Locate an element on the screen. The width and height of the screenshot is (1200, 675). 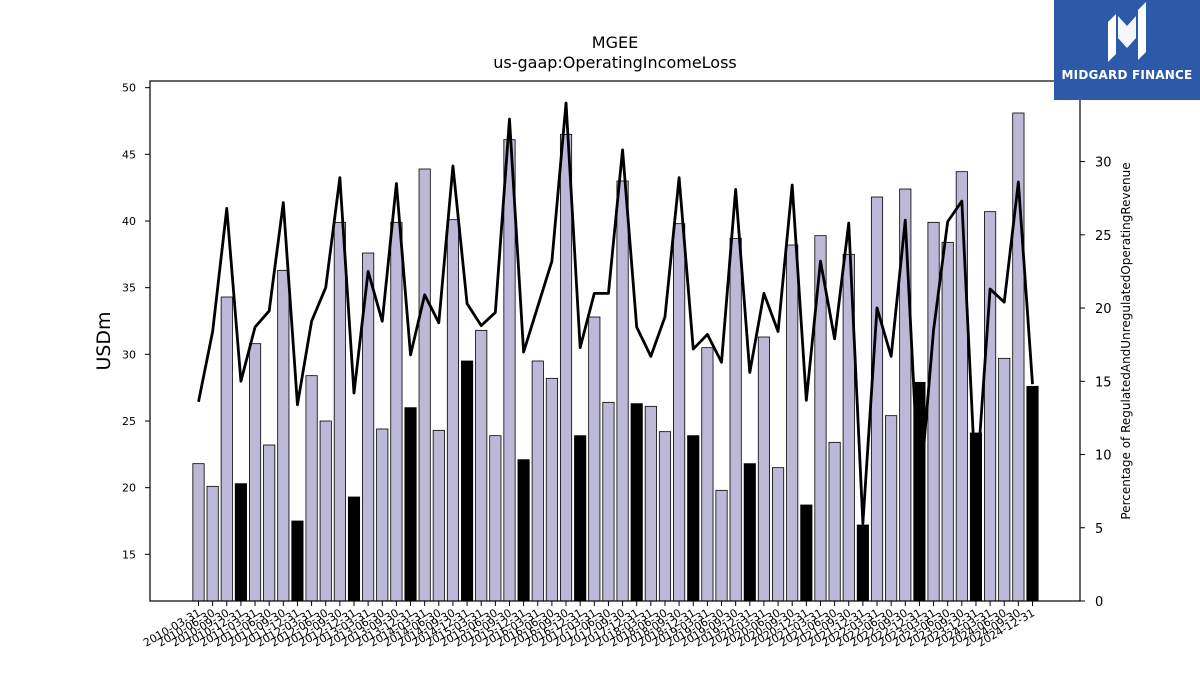
chart-subtitle: us-gaap:OperatingIncomeLoss is located at coordinates (615, 62).